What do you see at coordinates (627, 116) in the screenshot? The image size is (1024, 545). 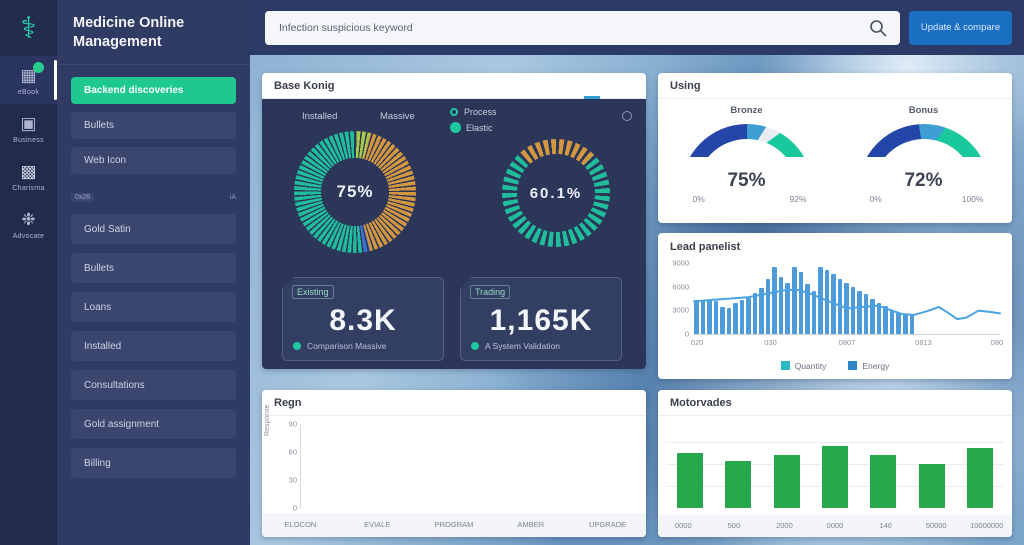 I see `settings-ring-icon` at bounding box center [627, 116].